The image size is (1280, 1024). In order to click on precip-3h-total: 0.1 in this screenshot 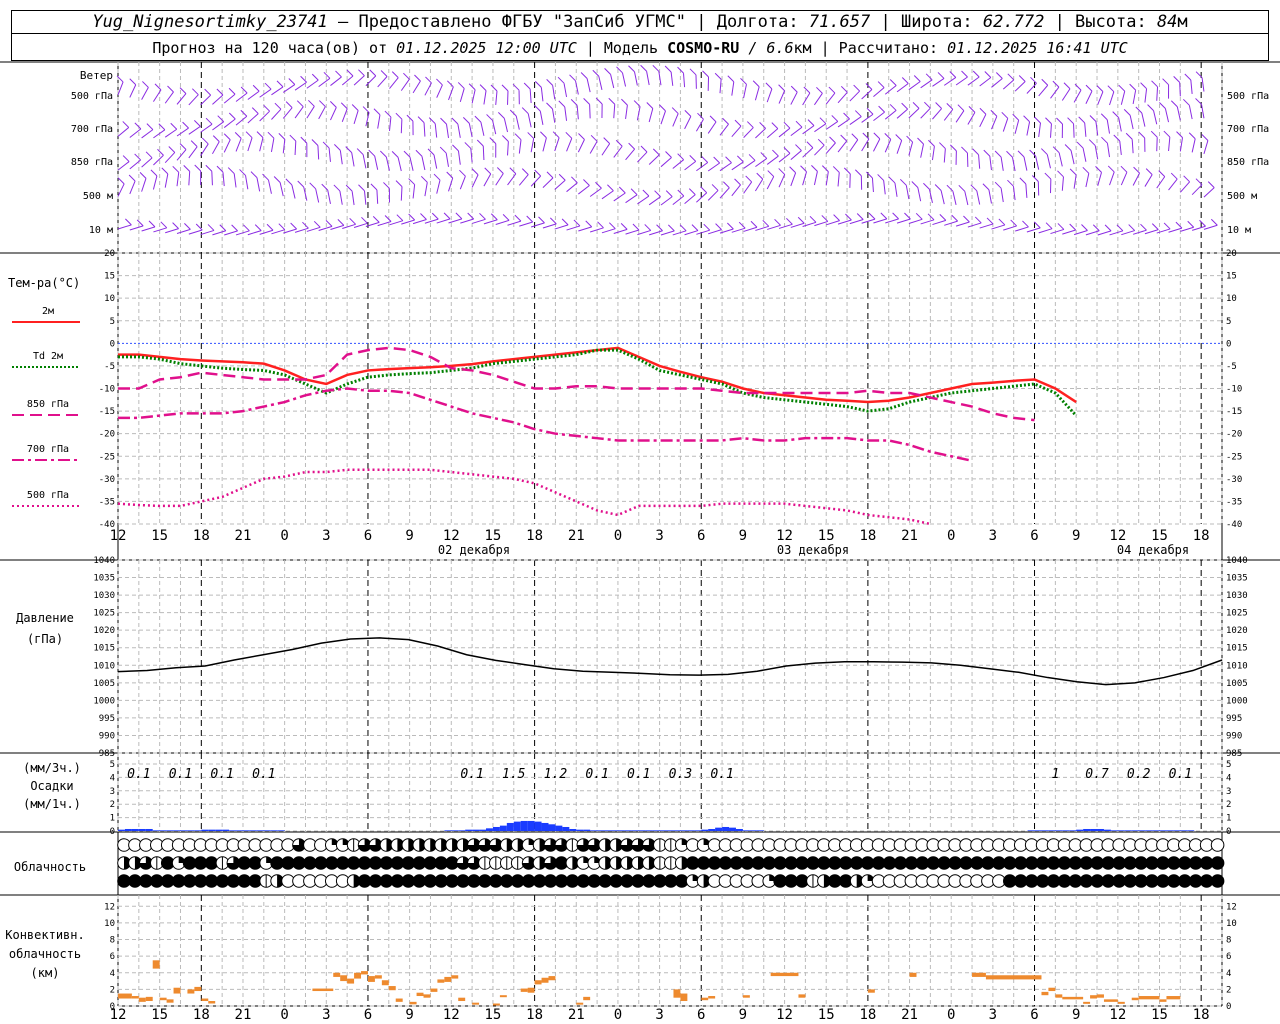, I will do `click(471, 774)`.